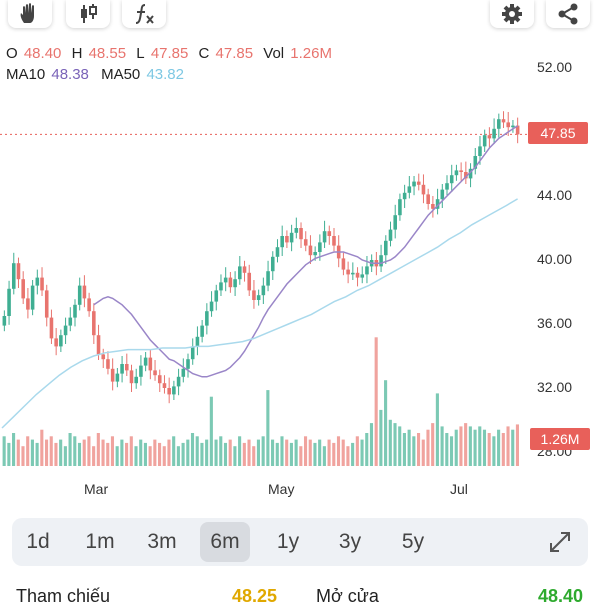 This screenshot has height=607, width=600. What do you see at coordinates (555, 67) in the screenshot?
I see `y-tick-label: 52.00` at bounding box center [555, 67].